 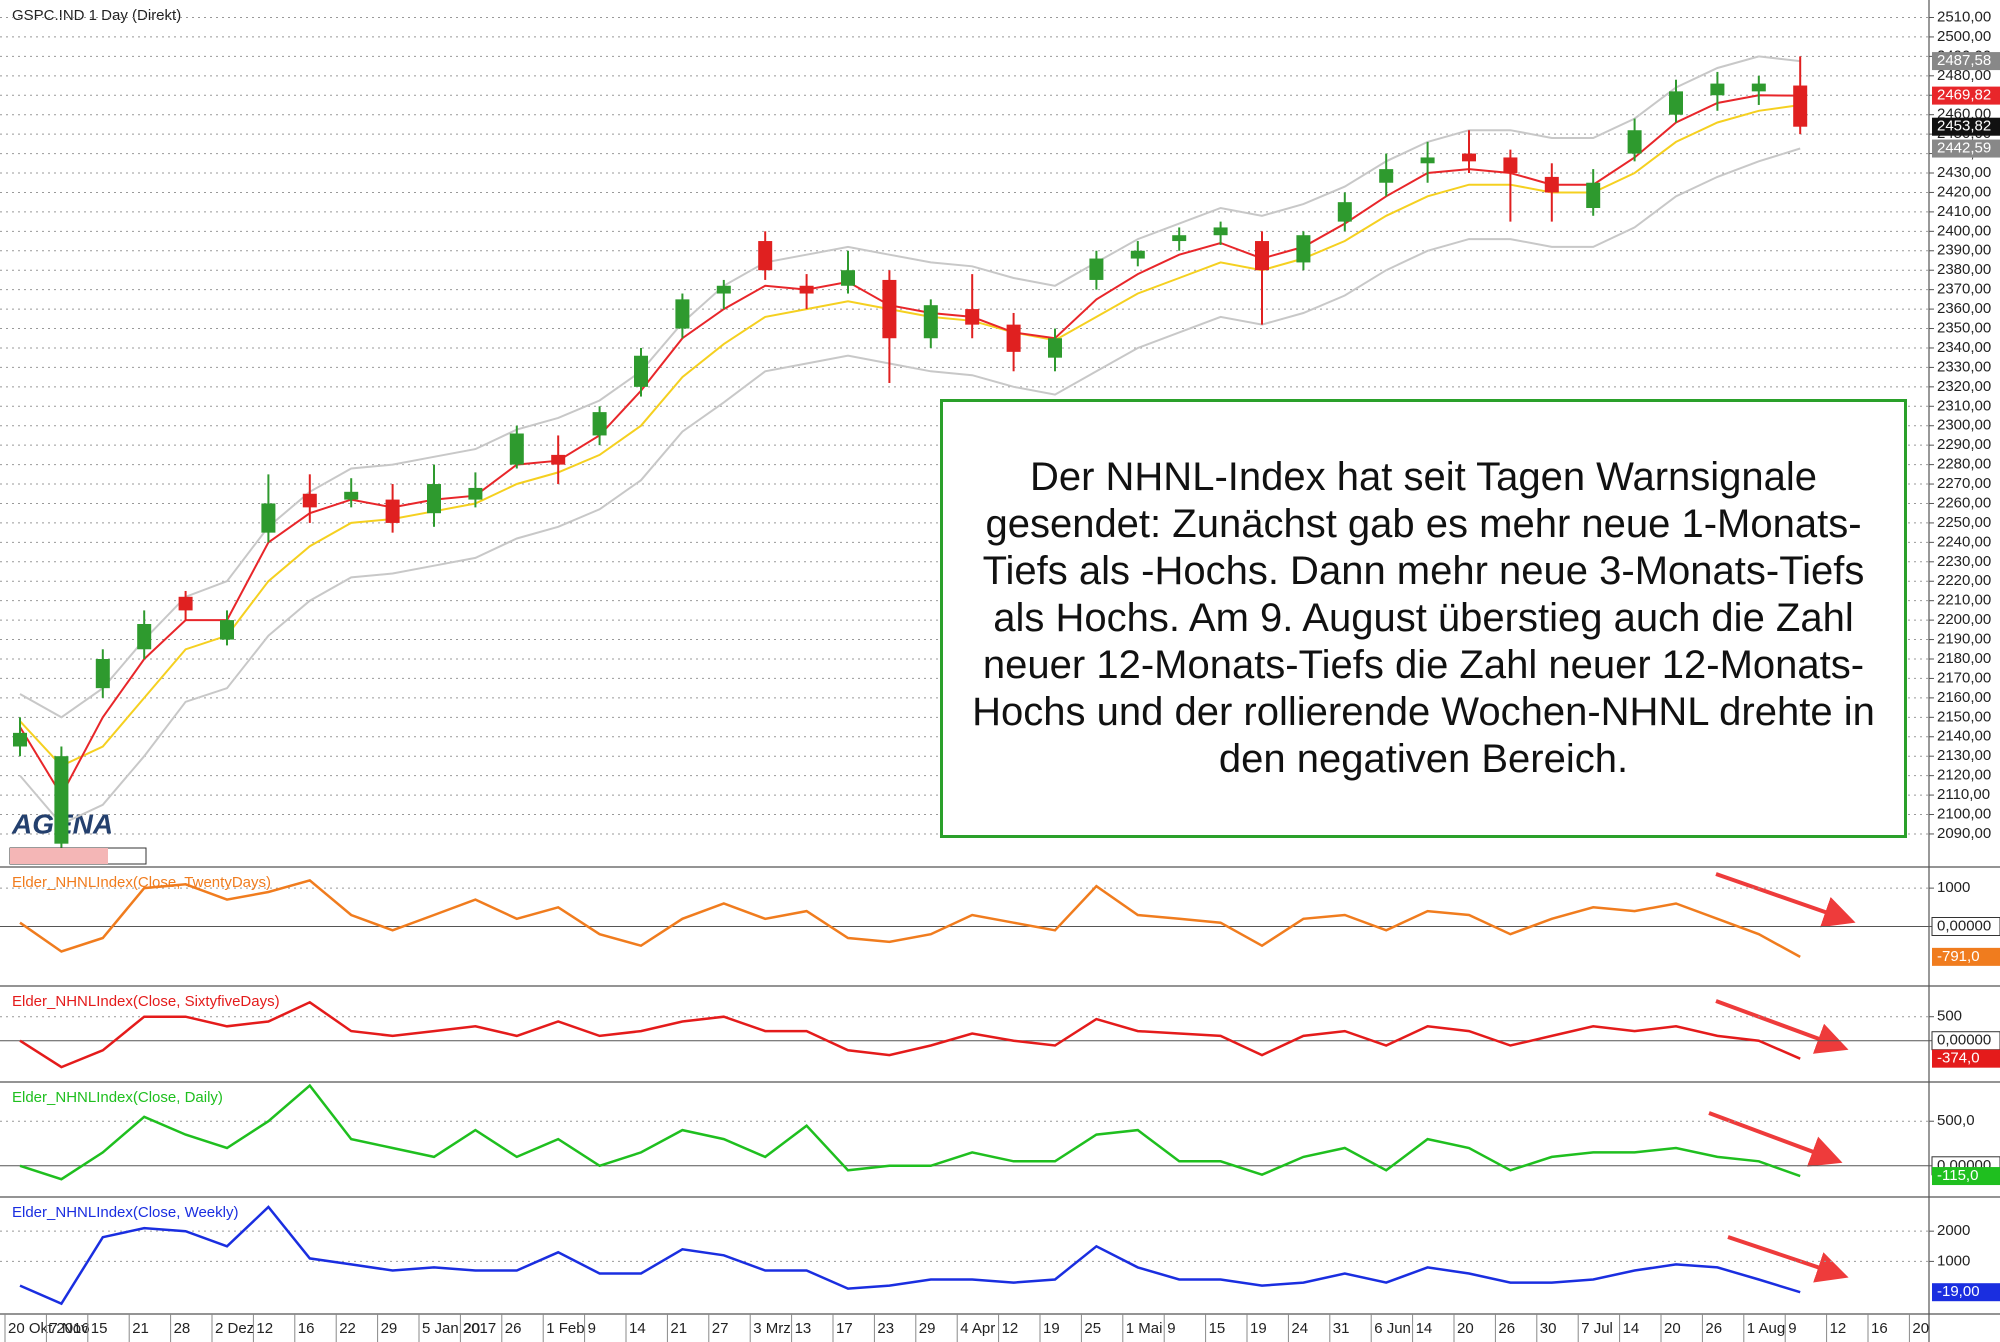 I want to click on y-tick-label: 2260,00, so click(x=1964, y=502).